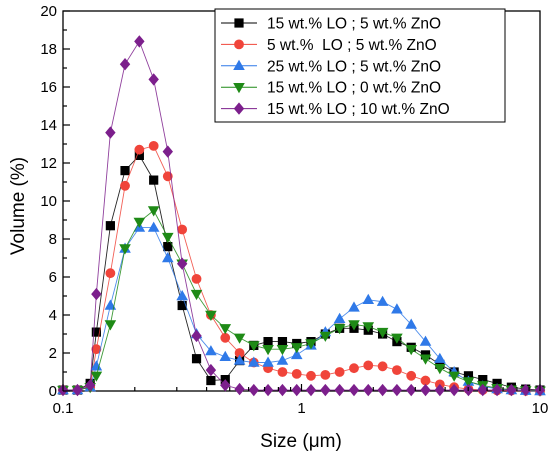  I want to click on y-tick-label: 16, so click(48, 87).